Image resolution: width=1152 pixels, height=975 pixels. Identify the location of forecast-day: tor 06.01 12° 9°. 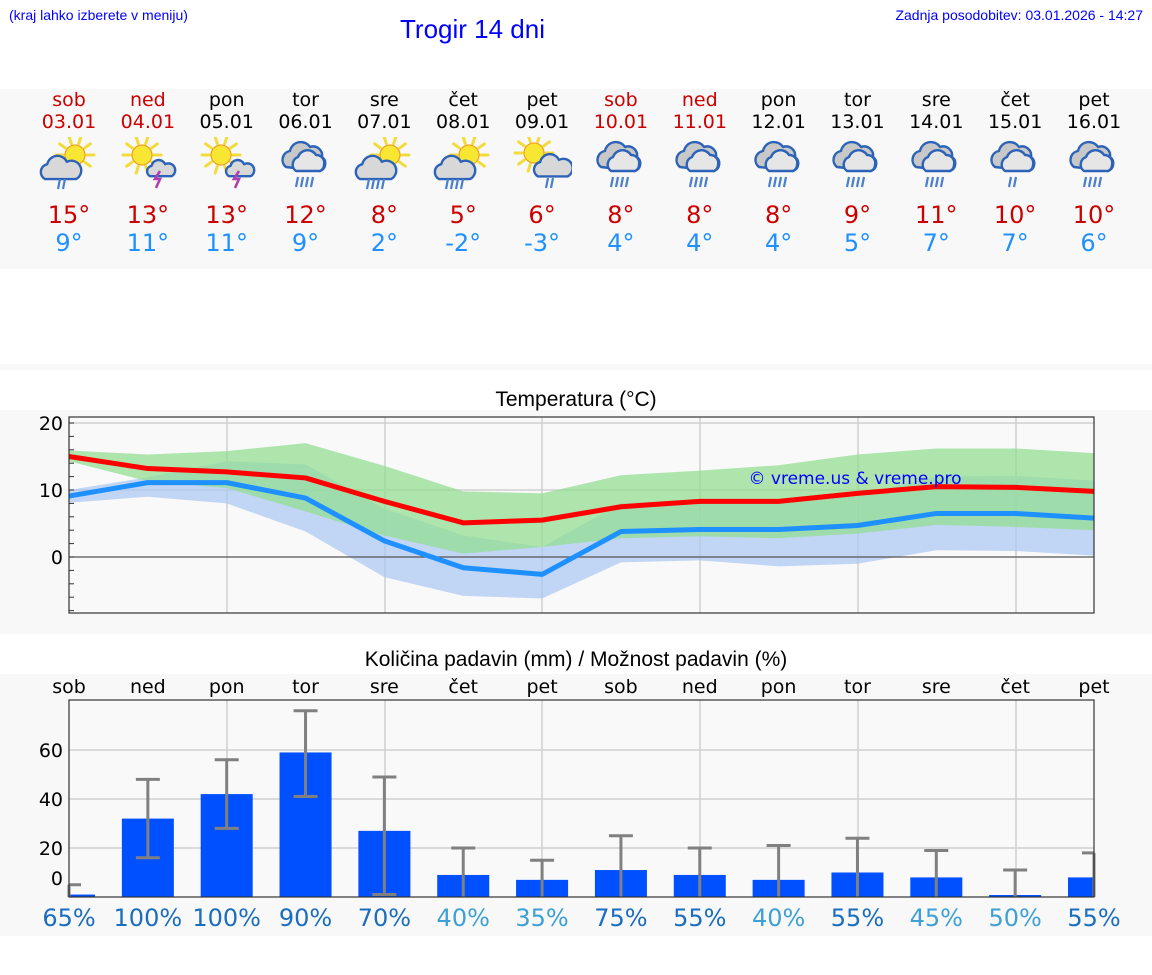
(306, 173).